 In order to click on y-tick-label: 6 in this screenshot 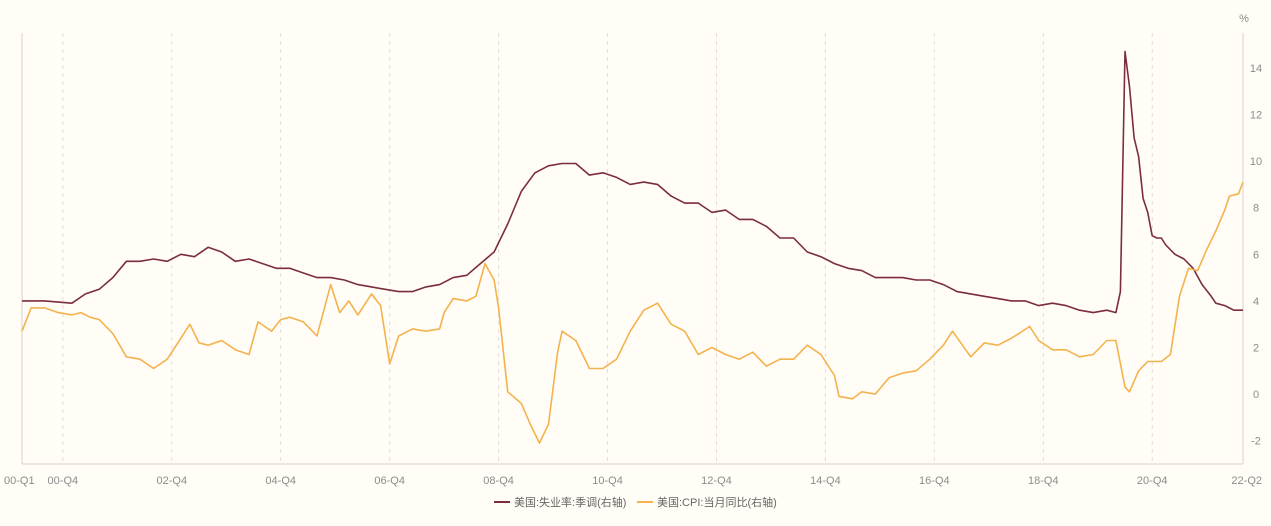, I will do `click(1256, 255)`.